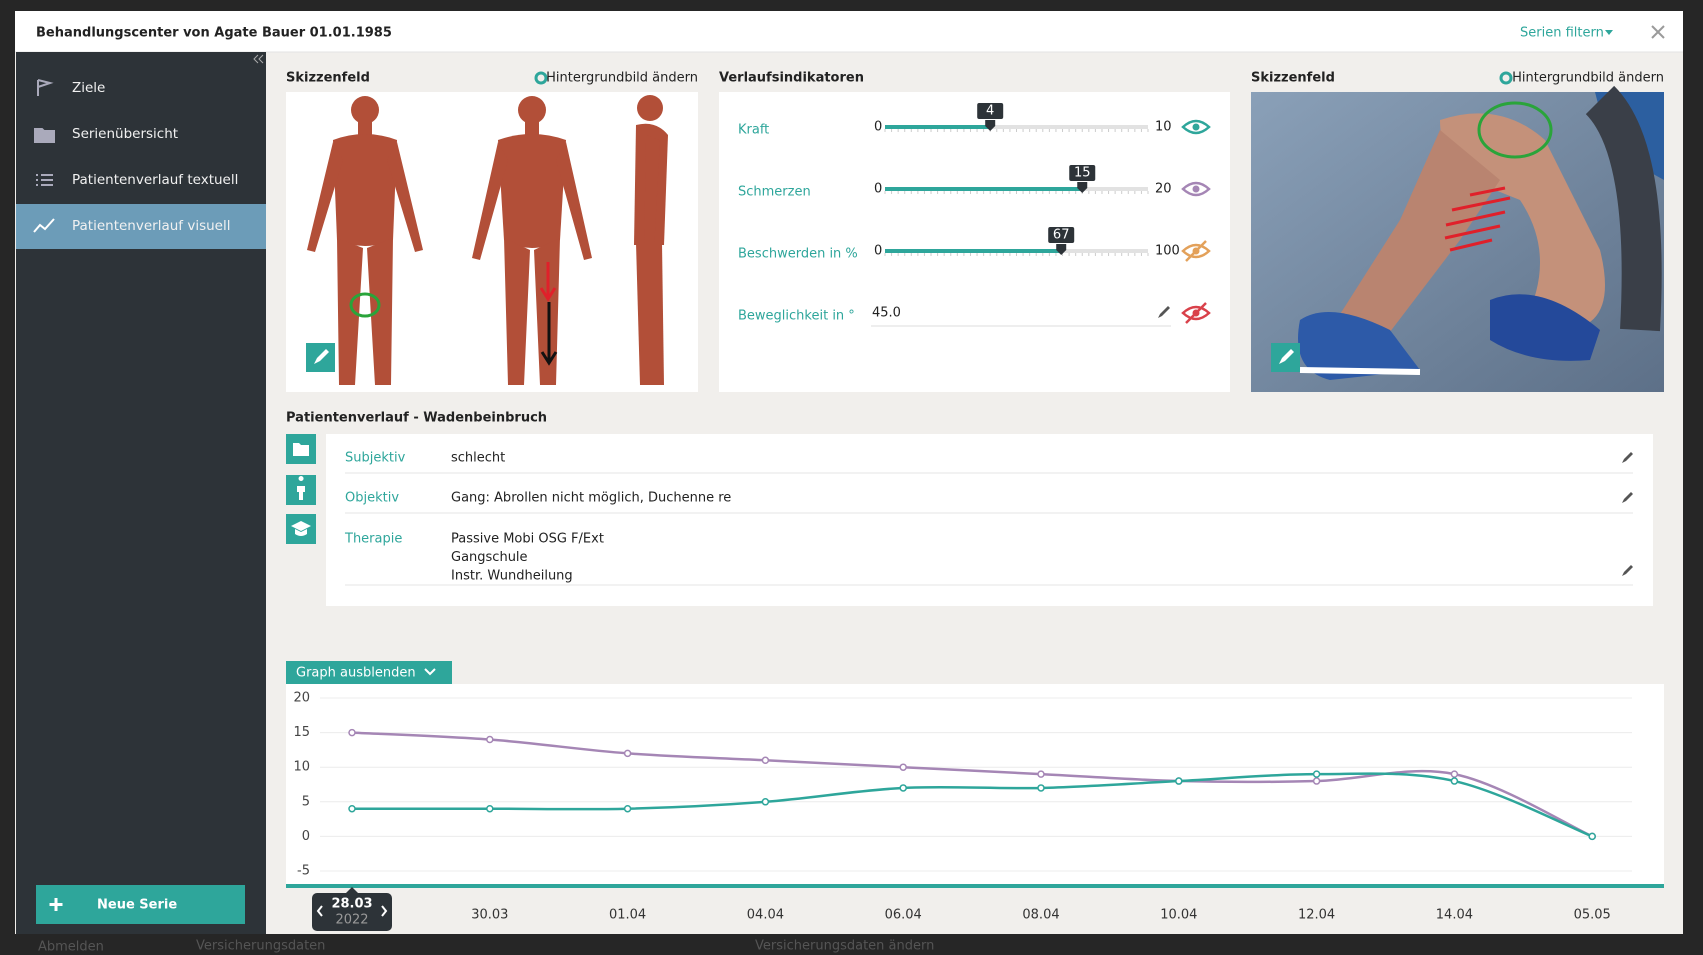 The width and height of the screenshot is (1703, 955). Describe the element at coordinates (384, 911) in the screenshot. I see `next-arrow` at that location.